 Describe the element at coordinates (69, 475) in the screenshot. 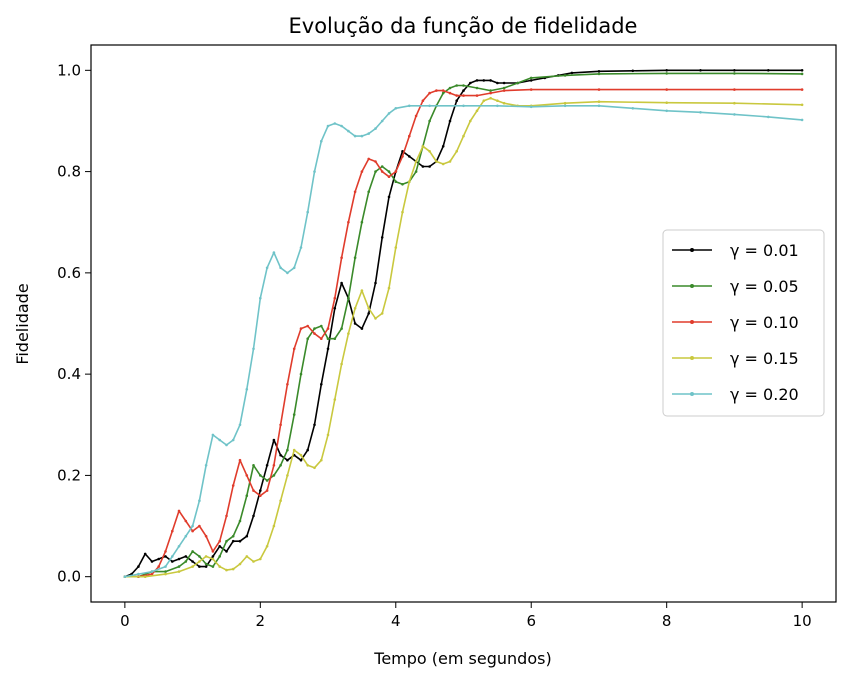

I see `y-tick-label: 0.2` at that location.